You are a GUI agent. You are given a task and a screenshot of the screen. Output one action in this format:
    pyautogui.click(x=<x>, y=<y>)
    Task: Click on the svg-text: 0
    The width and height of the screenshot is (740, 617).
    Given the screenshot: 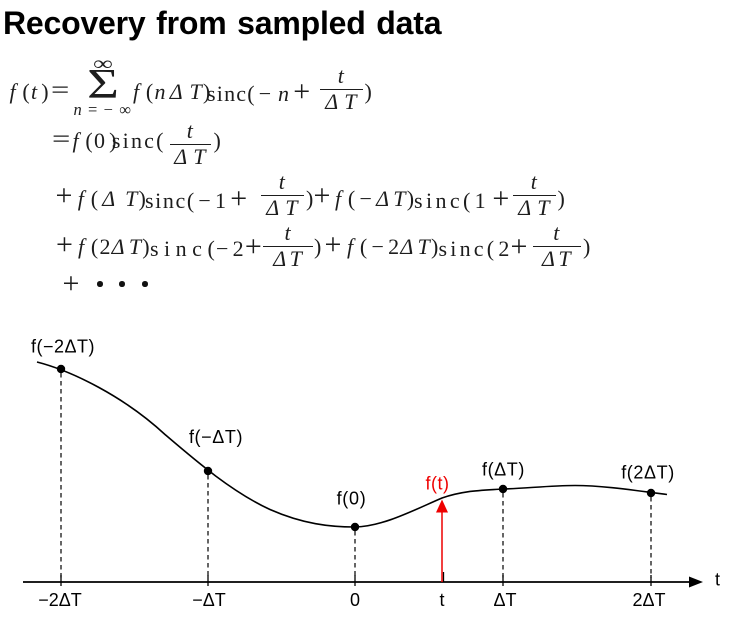 What is the action you would take?
    pyautogui.click(x=355, y=600)
    